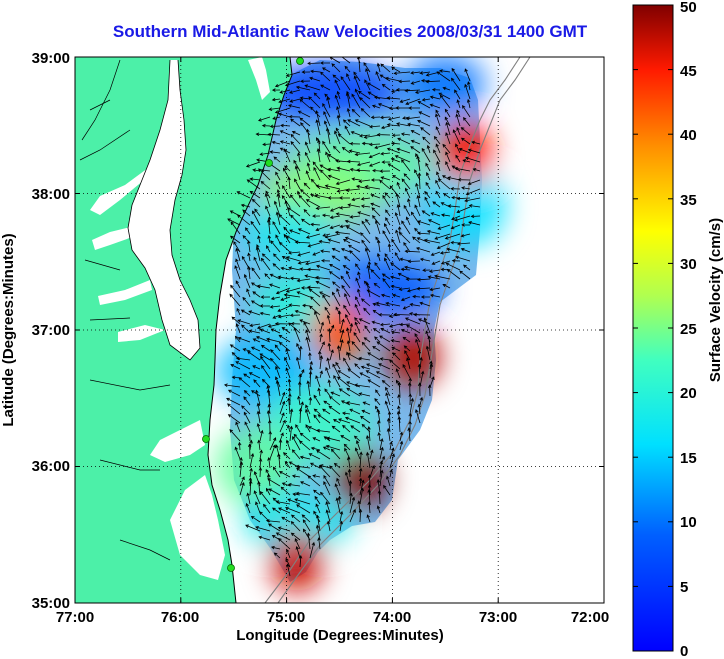 This screenshot has height=659, width=724. I want to click on velocity-patch, so click(286, 234).